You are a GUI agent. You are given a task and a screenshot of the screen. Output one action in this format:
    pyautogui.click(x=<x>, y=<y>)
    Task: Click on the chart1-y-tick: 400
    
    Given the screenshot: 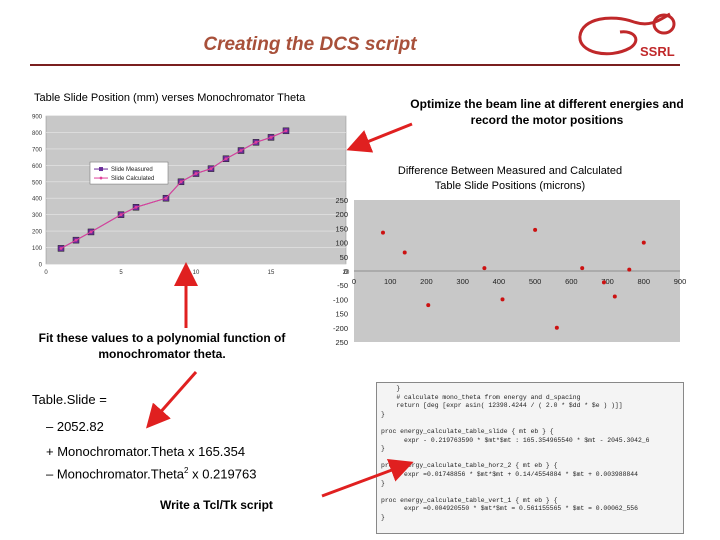 What is the action you would take?
    pyautogui.click(x=37, y=200)
    